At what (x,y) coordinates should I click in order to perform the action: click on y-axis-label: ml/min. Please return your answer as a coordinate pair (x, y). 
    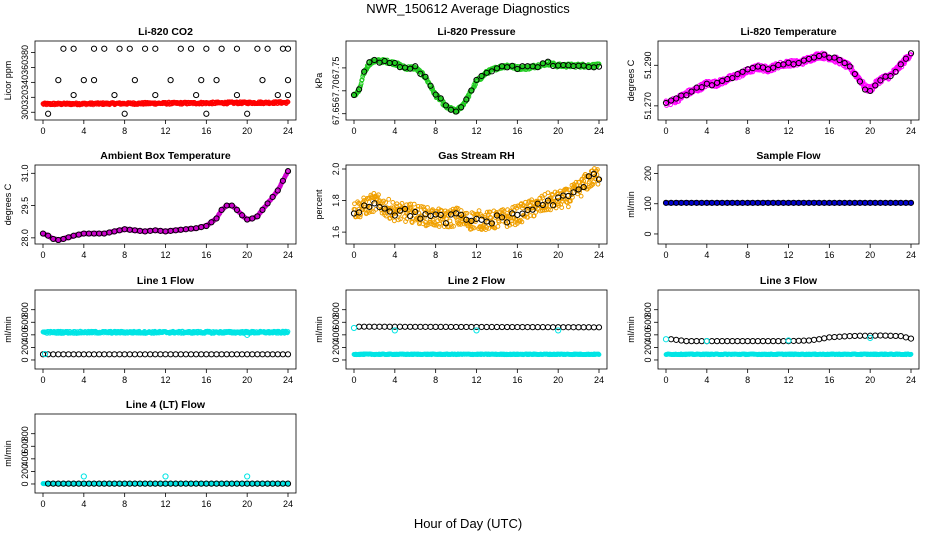
    Looking at the image, I should click on (631, 204).